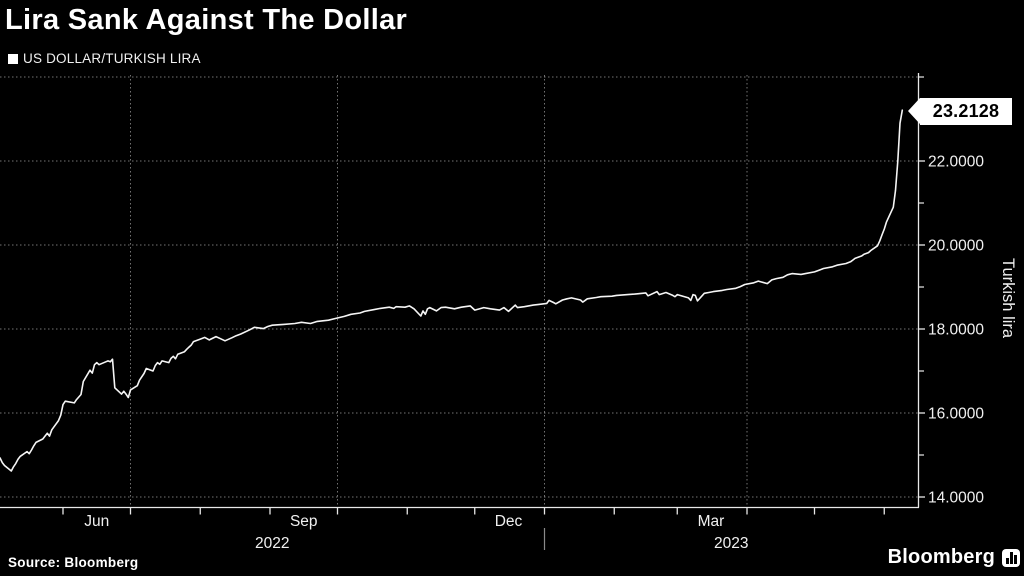  Describe the element at coordinates (956, 498) in the screenshot. I see `y-tick-label: 14.0000` at that location.